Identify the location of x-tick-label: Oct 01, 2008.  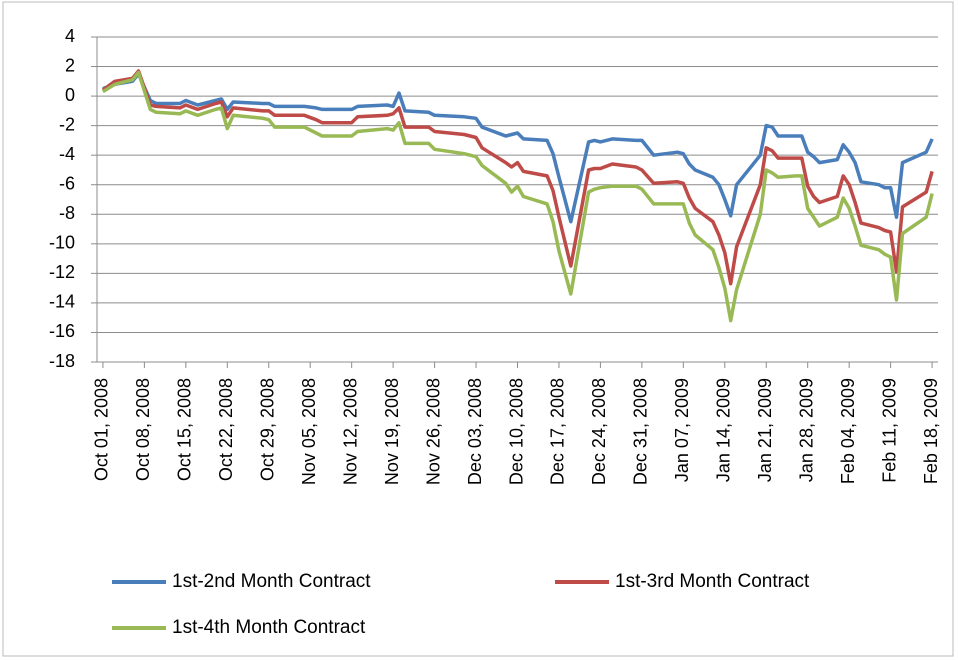
(102, 429).